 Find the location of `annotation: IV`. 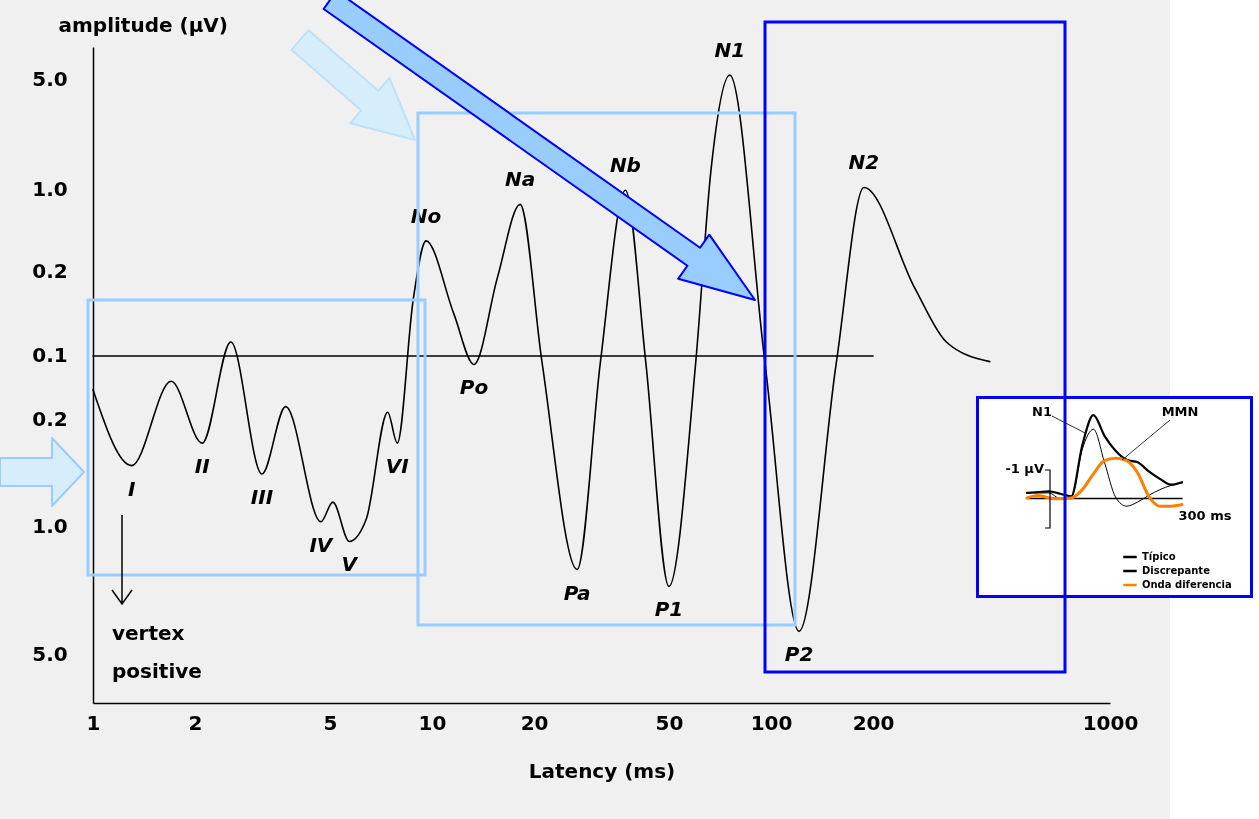

annotation: IV is located at coordinates (321, 544).